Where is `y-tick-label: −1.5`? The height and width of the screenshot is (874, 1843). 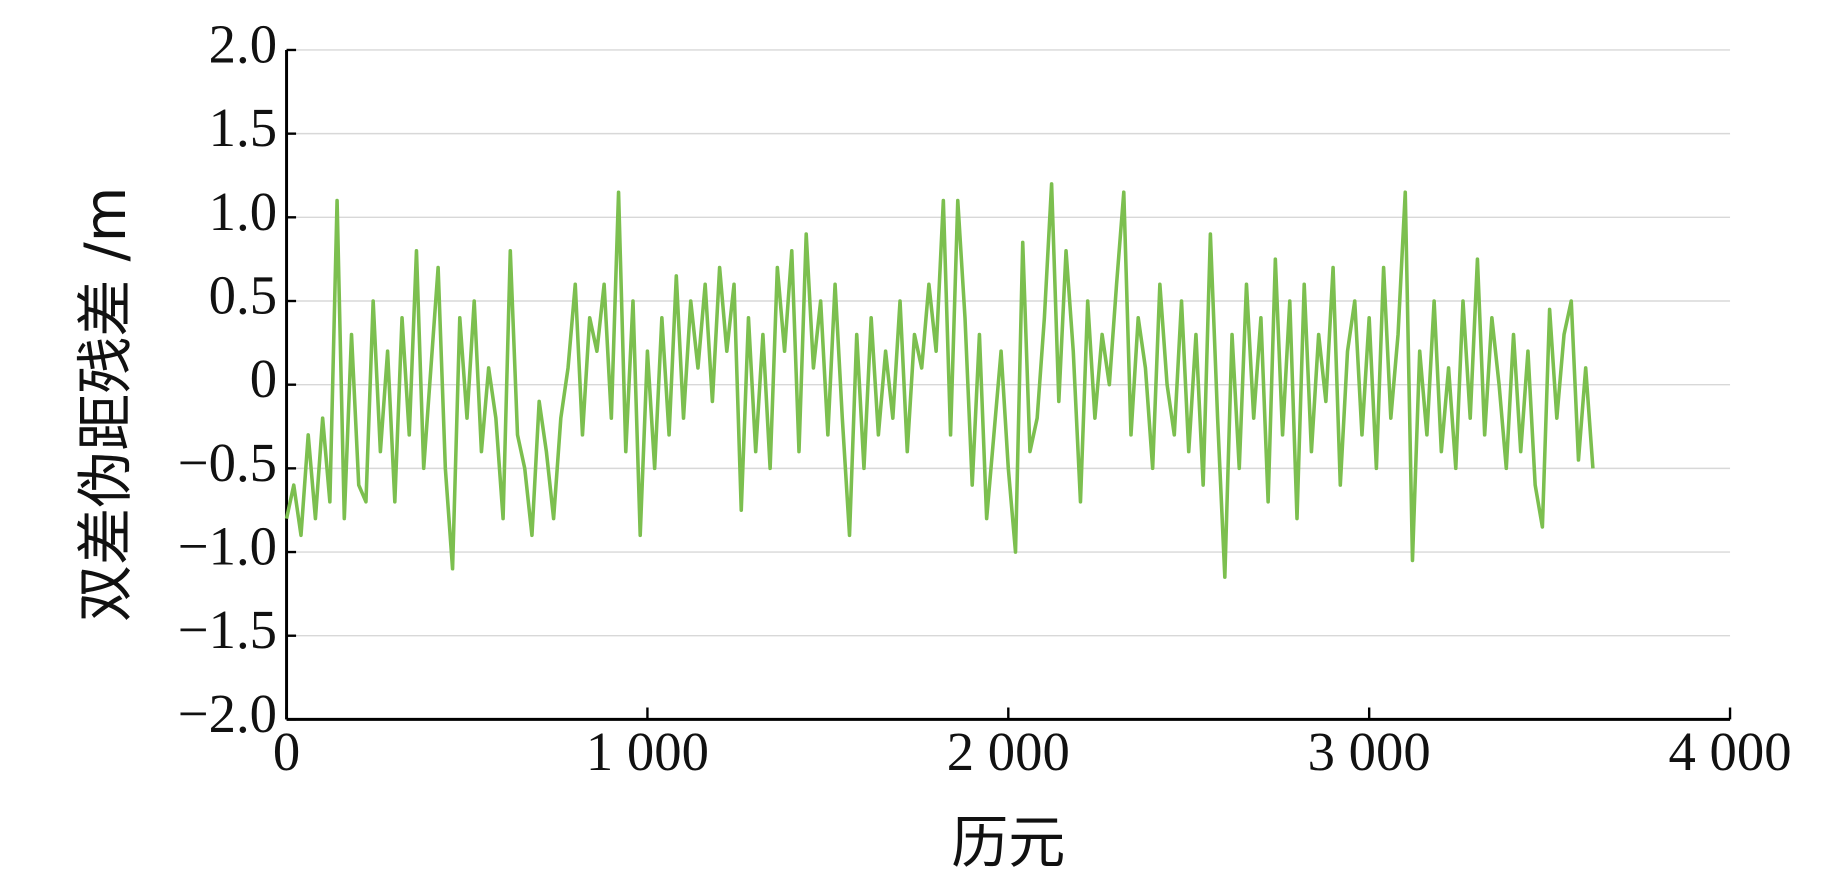 y-tick-label: −1.5 is located at coordinates (227, 629).